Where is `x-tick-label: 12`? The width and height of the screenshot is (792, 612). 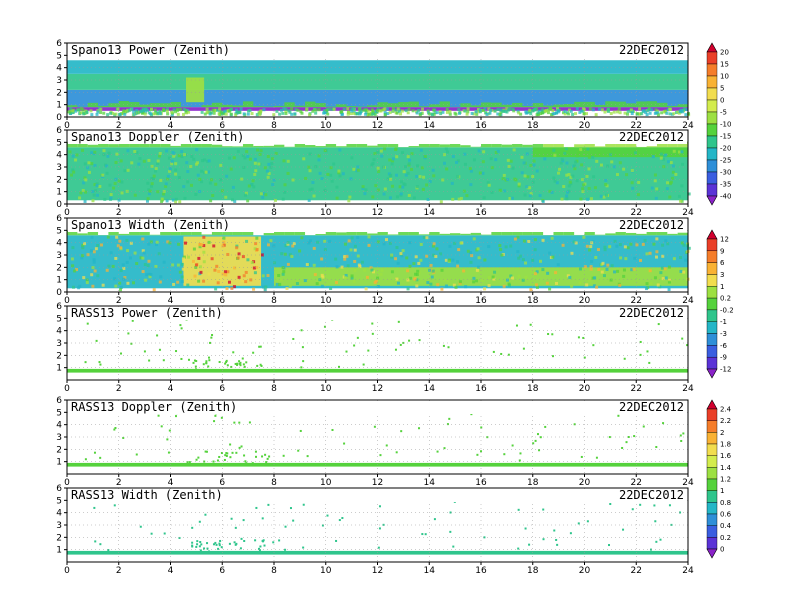 x-tick-label: 12 is located at coordinates (377, 571).